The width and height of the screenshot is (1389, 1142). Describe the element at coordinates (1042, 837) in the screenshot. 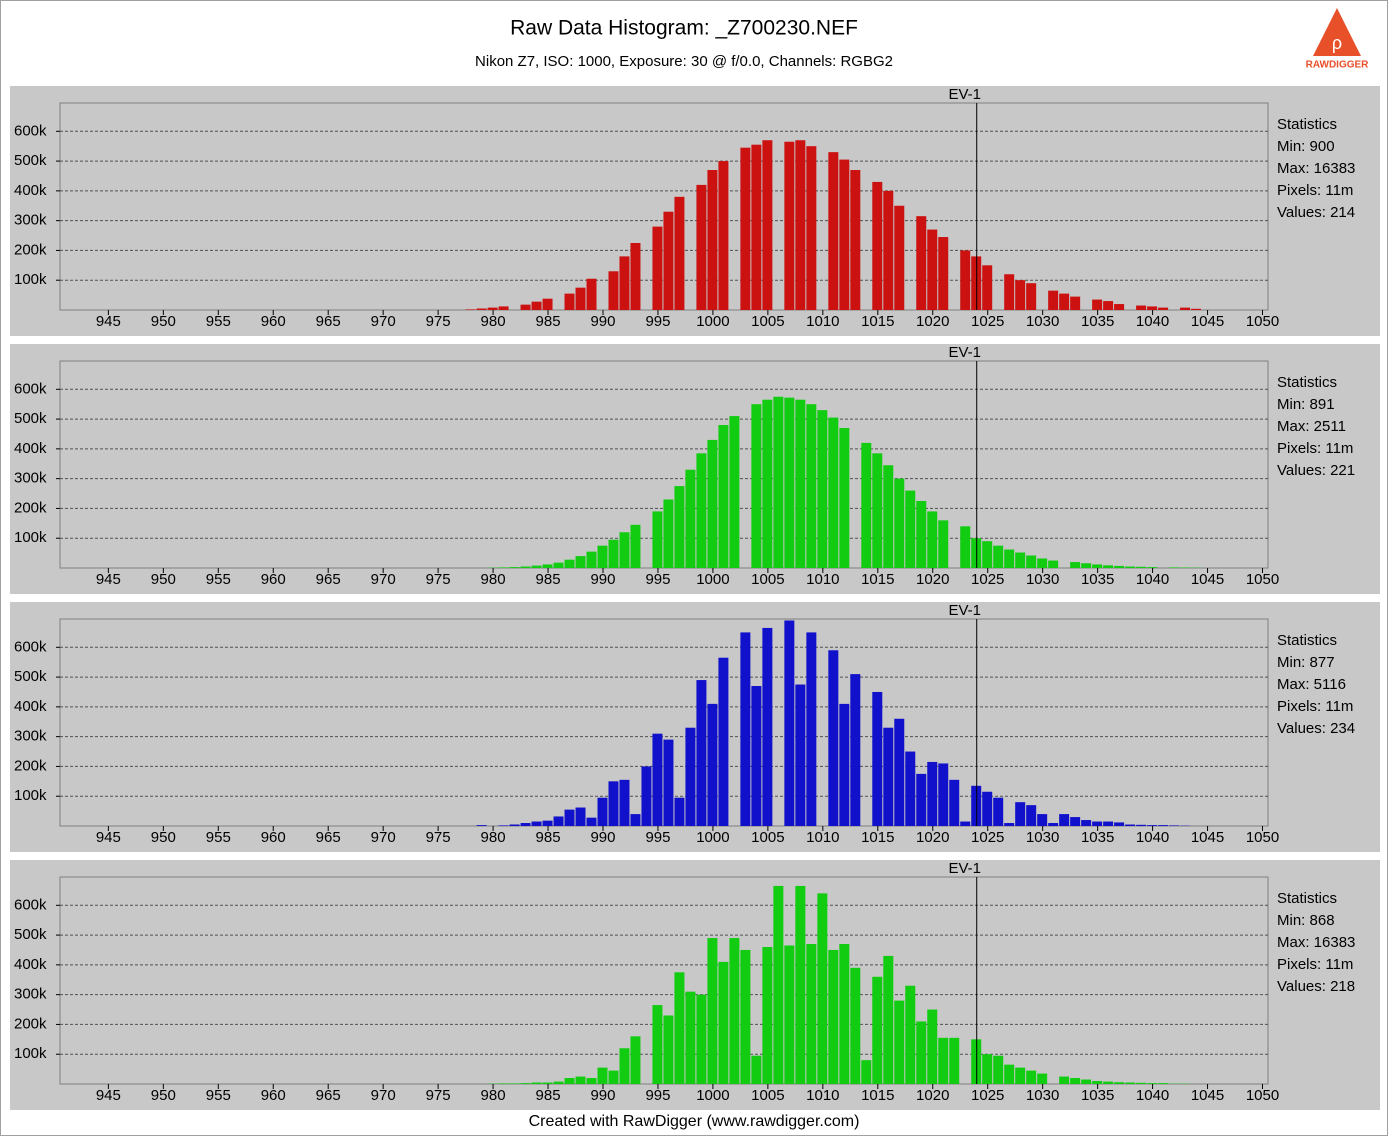

I see `x-tick-label: 1030` at that location.